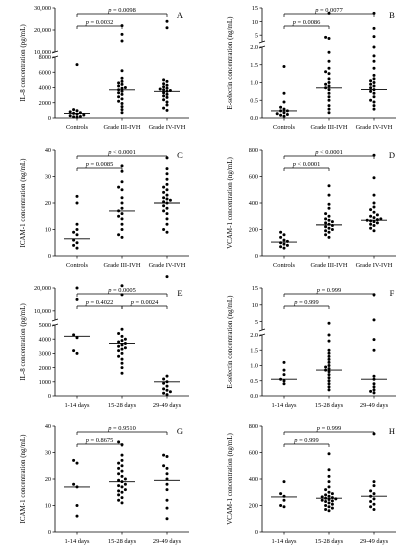 This screenshot has height=550, width=409. Describe the element at coordinates (122, 405) in the screenshot. I see `x-tick-label: 15-28 days` at that location.